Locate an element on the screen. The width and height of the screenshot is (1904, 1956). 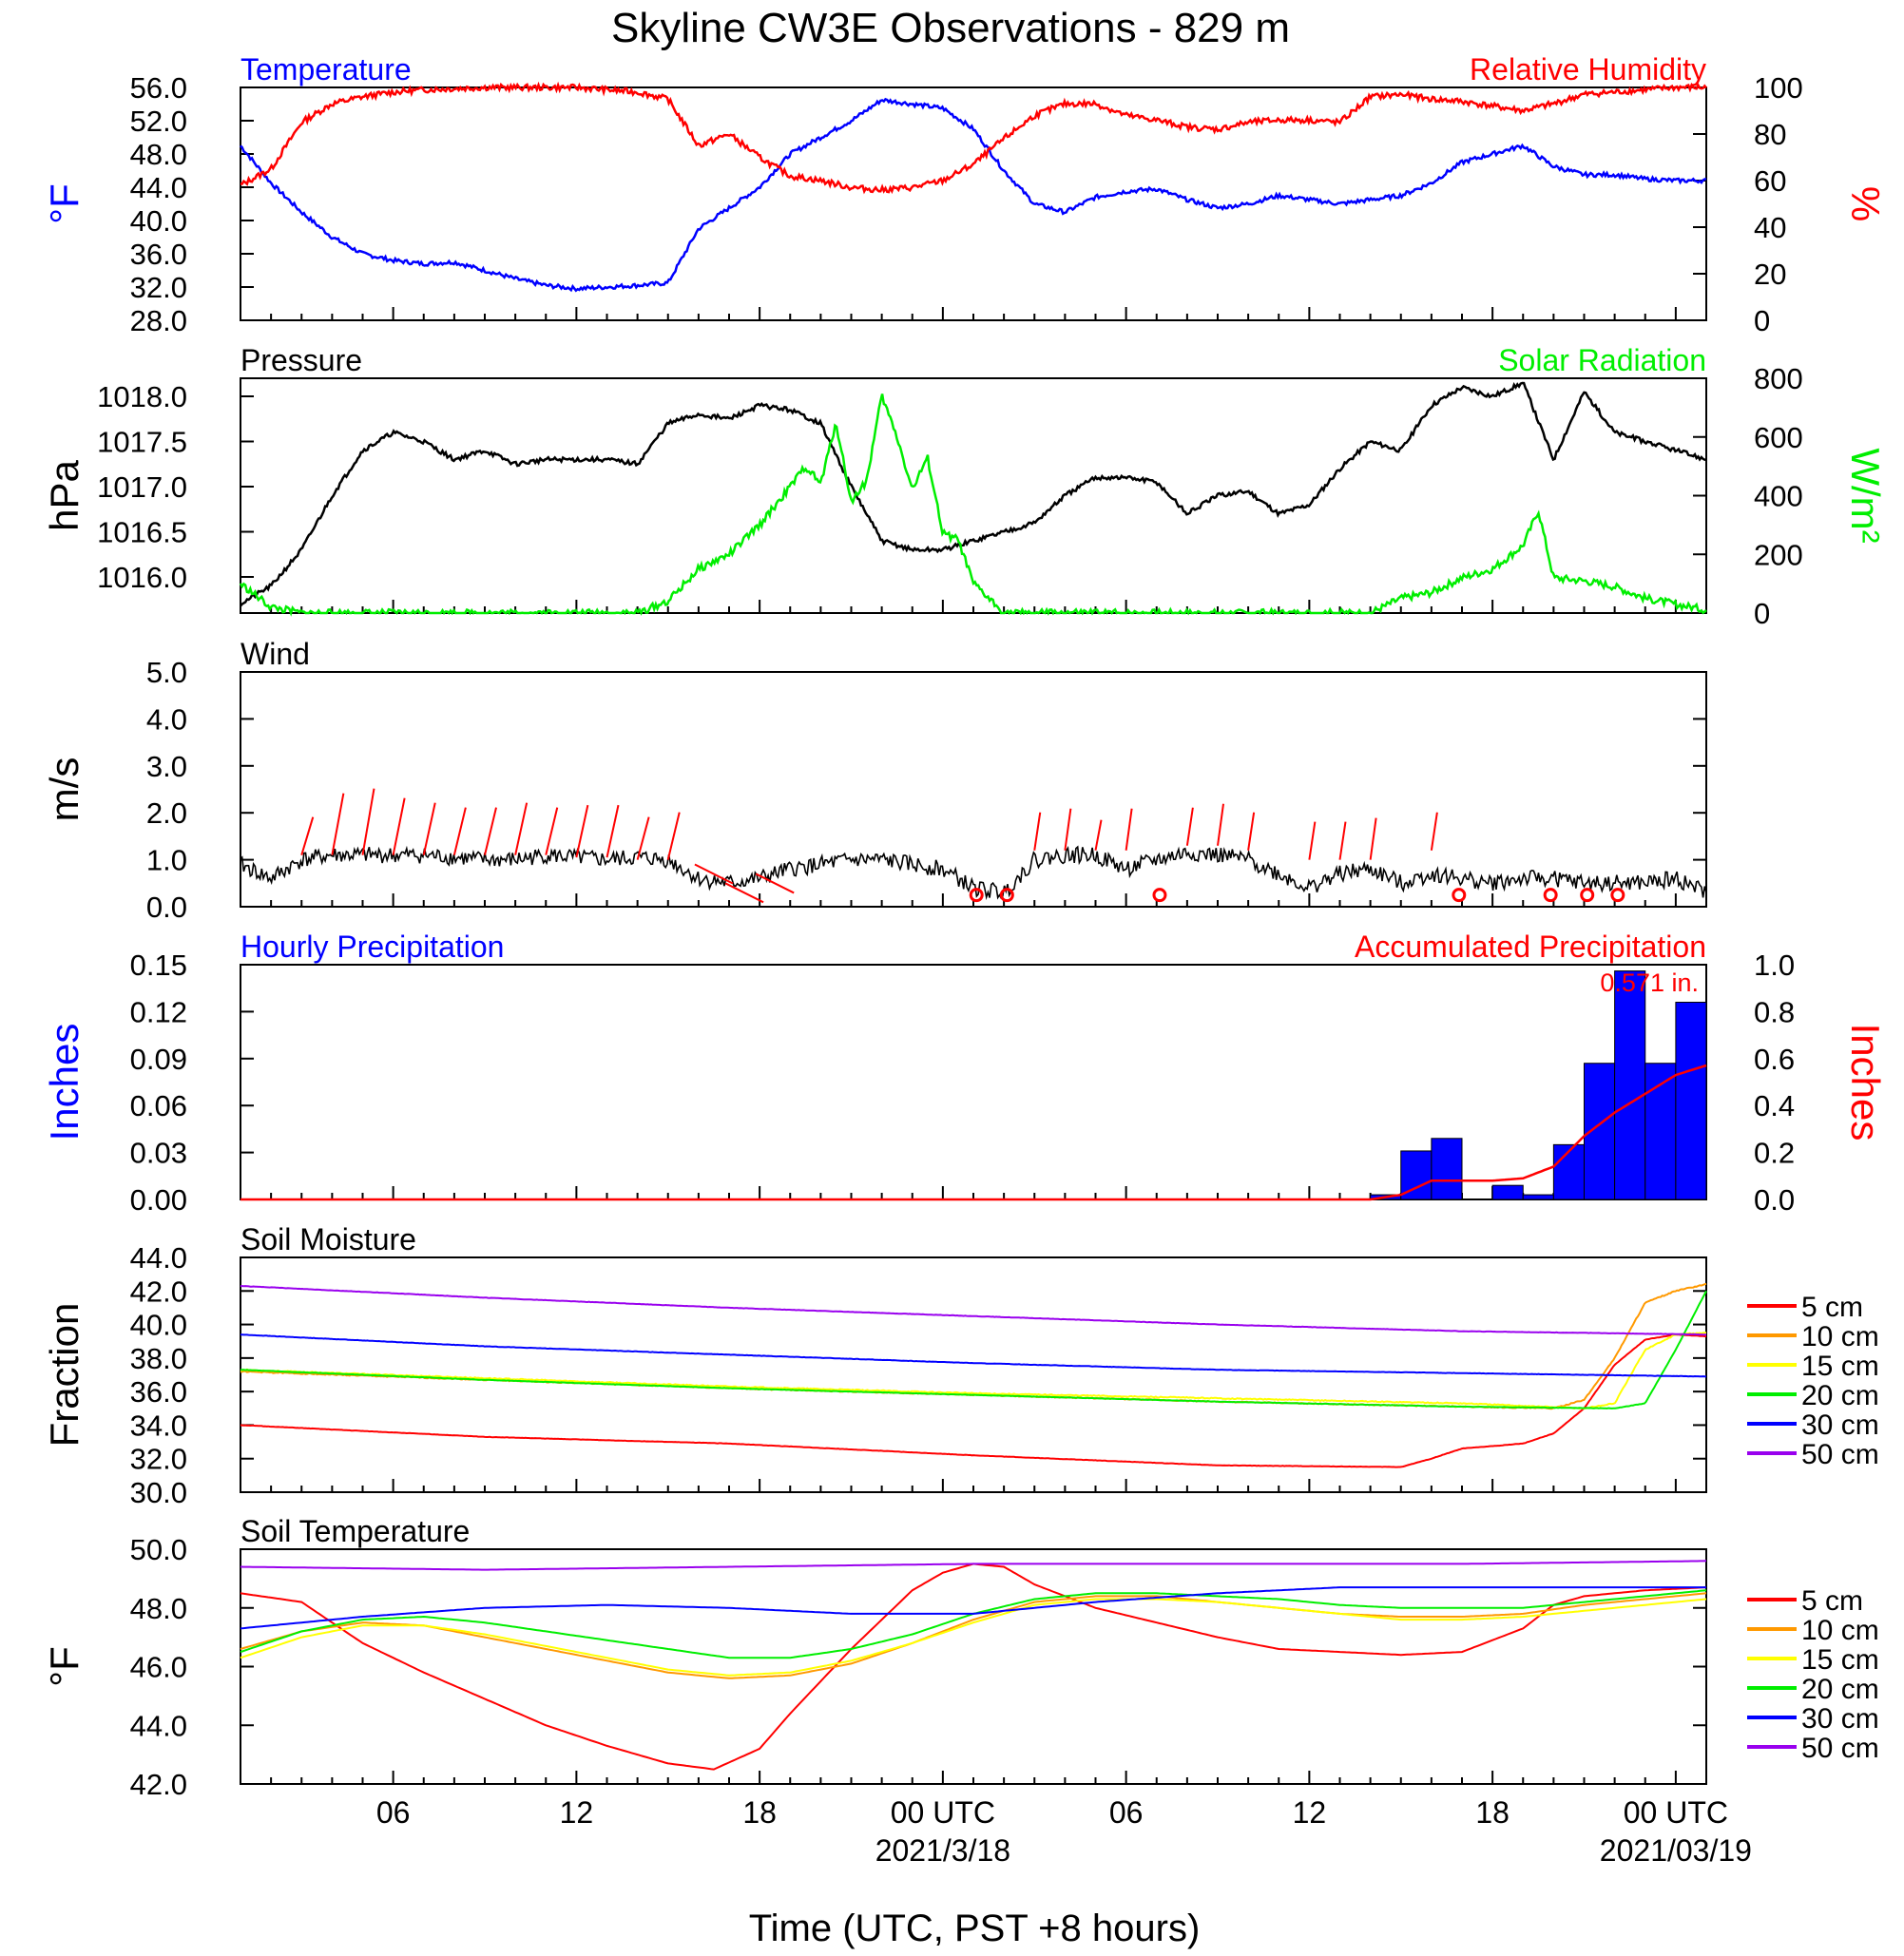
y-tick-label-temp_rh: 36.0 is located at coordinates (158, 254).